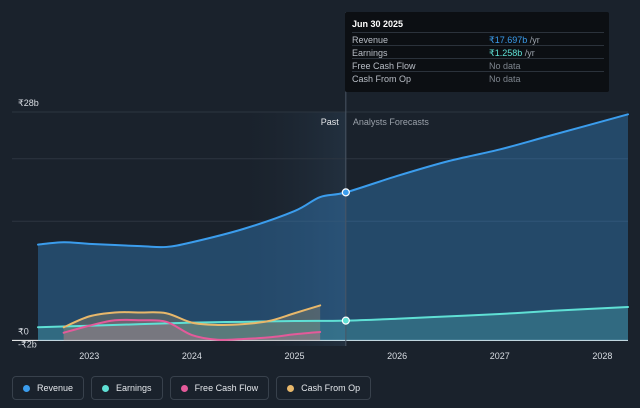 The height and width of the screenshot is (408, 640). What do you see at coordinates (370, 53) in the screenshot?
I see `tooltip-label: Earnings` at bounding box center [370, 53].